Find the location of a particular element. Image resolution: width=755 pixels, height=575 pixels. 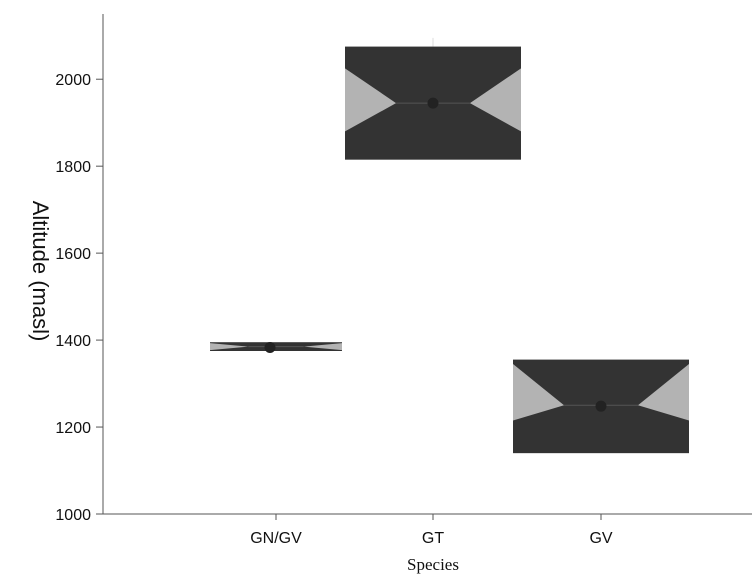

y-tick-label: 1800 is located at coordinates (73, 167).